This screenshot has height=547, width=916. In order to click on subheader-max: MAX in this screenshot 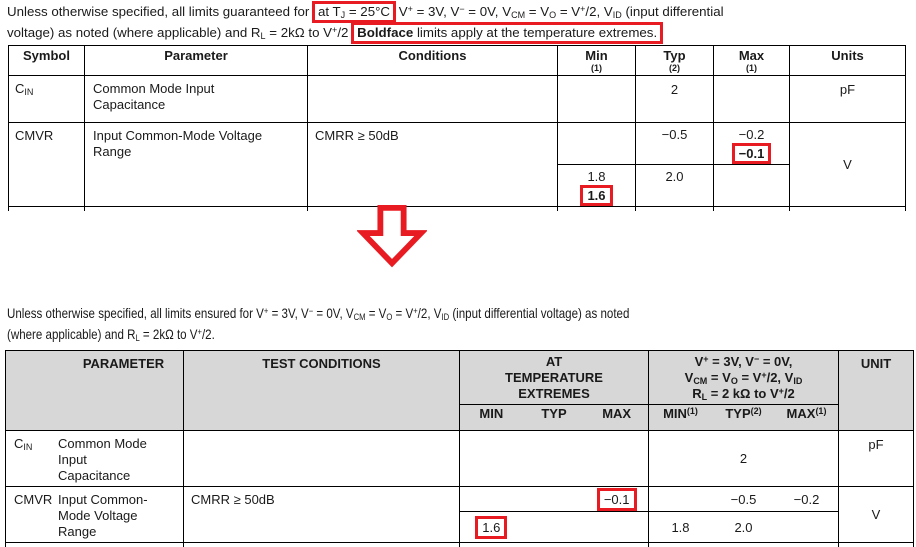, I will do `click(617, 413)`.